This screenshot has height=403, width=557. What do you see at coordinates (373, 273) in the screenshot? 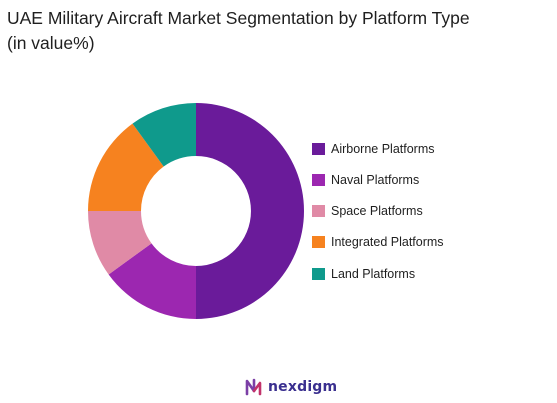
I see `legend-label-land: Land Platforms` at bounding box center [373, 273].